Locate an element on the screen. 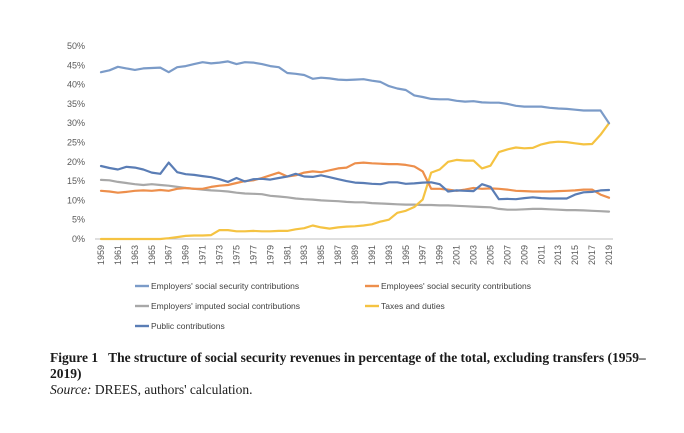  source-text: DREES, authors' calculation. is located at coordinates (172, 389).